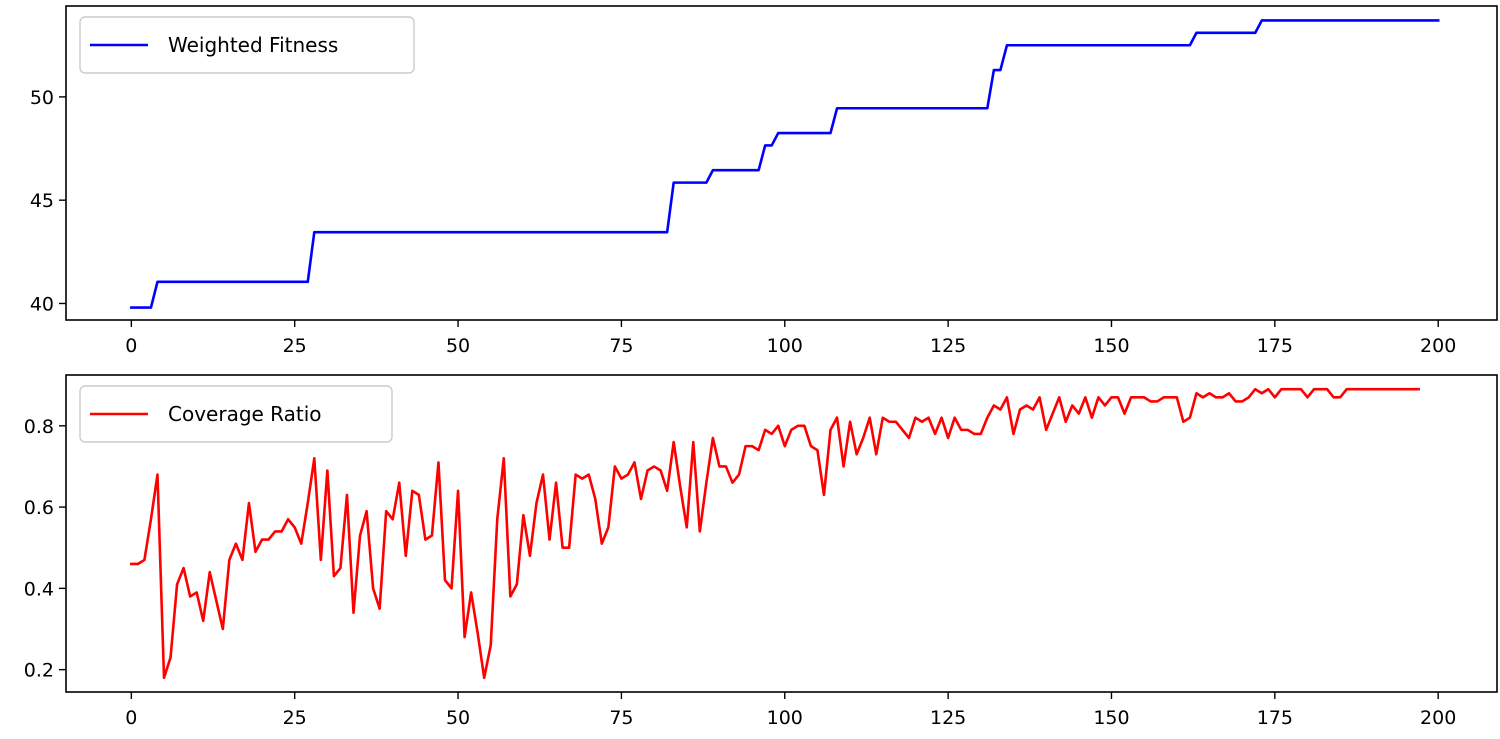  I want to click on legend-label-2: Coverage Ratio, so click(245, 414).